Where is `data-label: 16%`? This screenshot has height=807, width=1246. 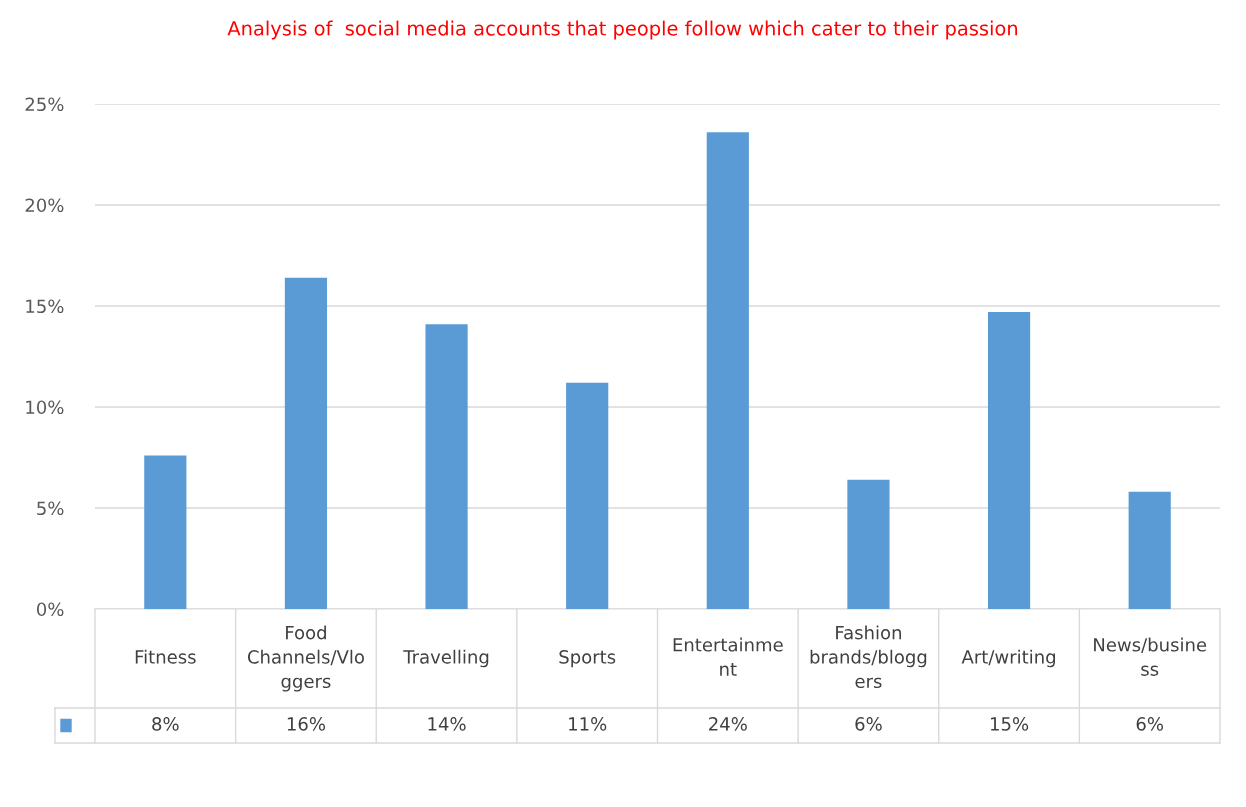 data-label: 16% is located at coordinates (306, 724).